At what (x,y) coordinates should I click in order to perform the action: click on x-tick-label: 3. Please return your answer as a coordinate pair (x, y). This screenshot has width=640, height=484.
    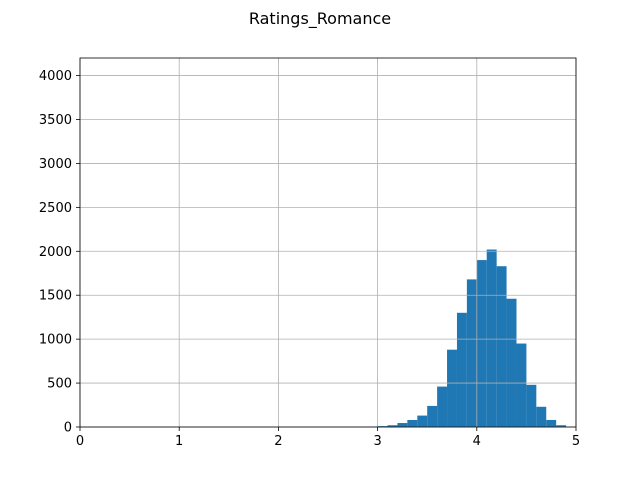
    Looking at the image, I should click on (377, 441).